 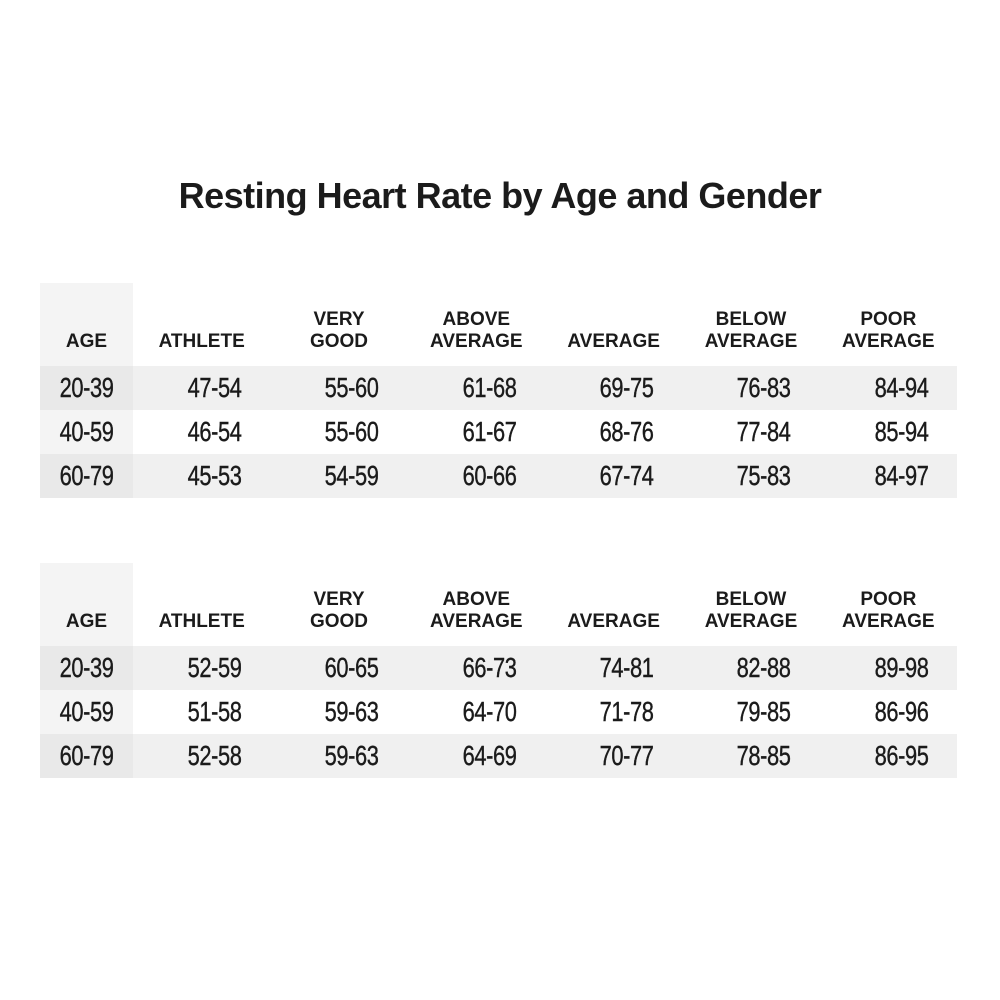 What do you see at coordinates (500, 195) in the screenshot?
I see `page-title: Resting Heart Rate by Age and Gender` at bounding box center [500, 195].